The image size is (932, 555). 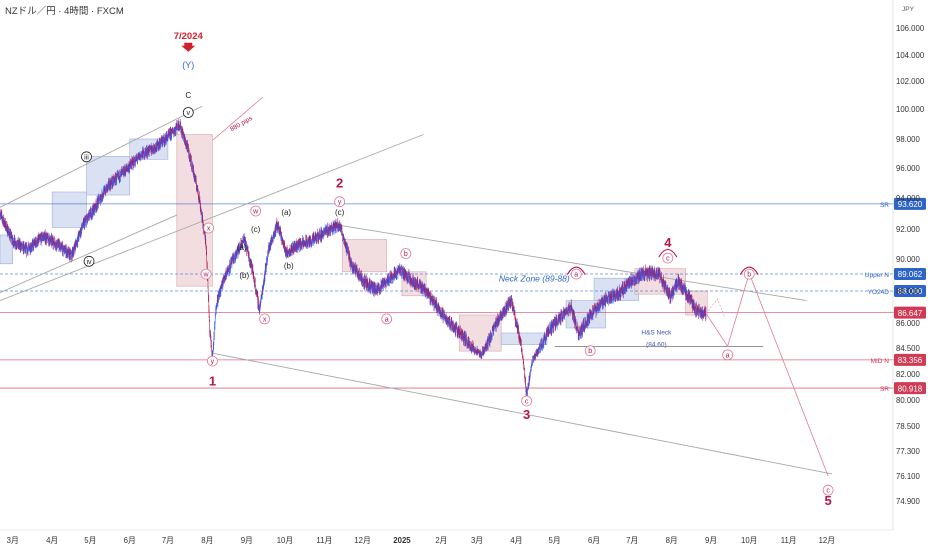 I want to click on time-tick-label: 2025, so click(x=402, y=540).